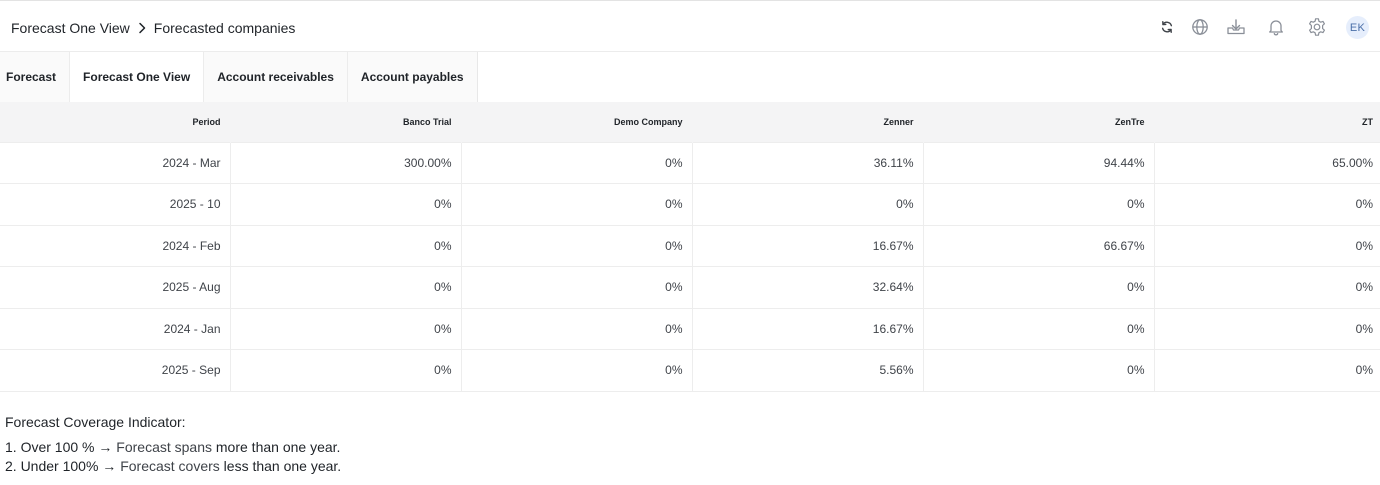 The height and width of the screenshot is (485, 1380). Describe the element at coordinates (1317, 27) in the screenshot. I see `gear-icon` at that location.